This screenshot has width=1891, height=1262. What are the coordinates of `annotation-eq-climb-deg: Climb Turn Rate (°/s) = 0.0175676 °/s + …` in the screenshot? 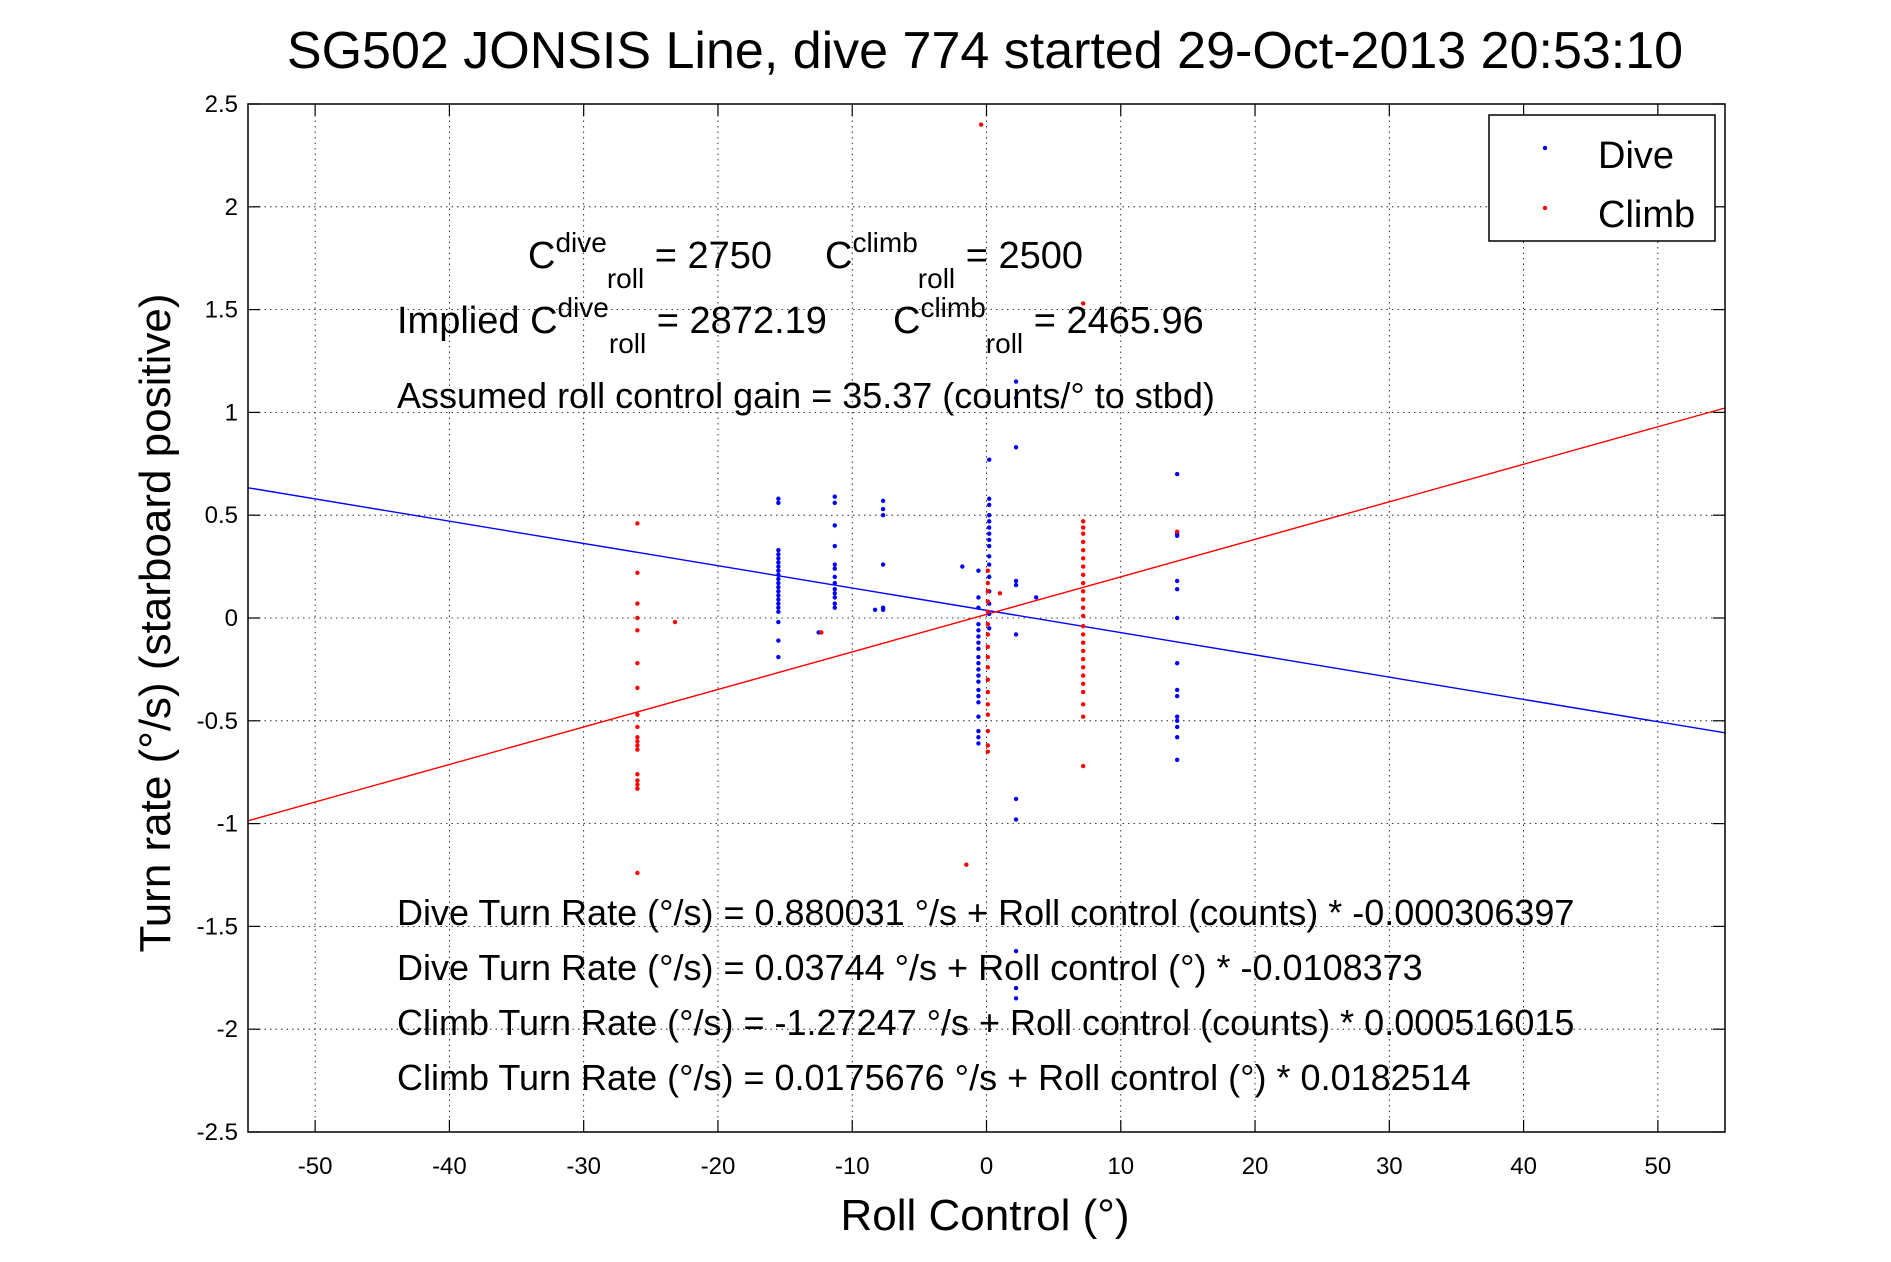 It's located at (934, 1077).